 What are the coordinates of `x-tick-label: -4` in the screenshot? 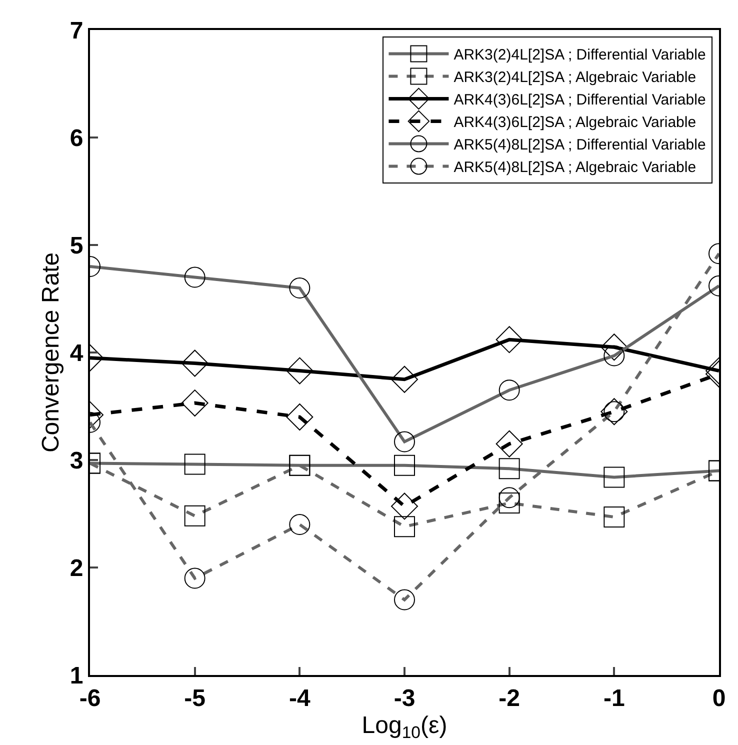 It's located at (300, 698).